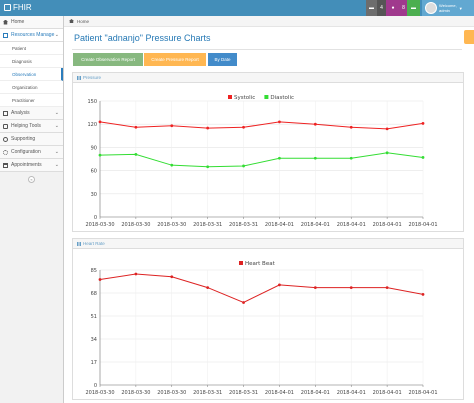 The height and width of the screenshot is (403, 474). Describe the element at coordinates (31, 48) in the screenshot. I see `sidebar-subitem-patient: Patient` at that location.